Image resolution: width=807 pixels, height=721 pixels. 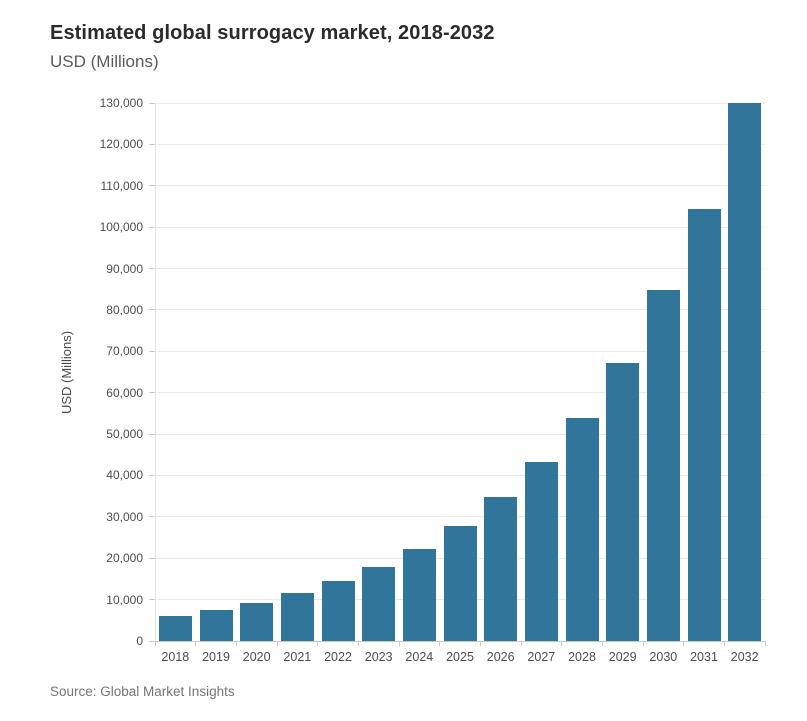 I want to click on y-tick-label: 90,000, so click(x=124, y=268).